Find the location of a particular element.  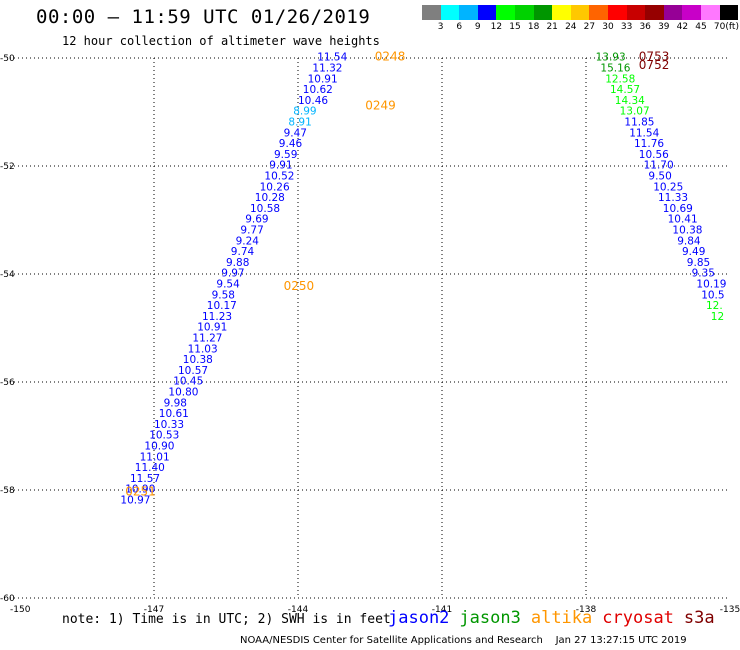

wave-height-label: 9.59 is located at coordinates (285, 155).